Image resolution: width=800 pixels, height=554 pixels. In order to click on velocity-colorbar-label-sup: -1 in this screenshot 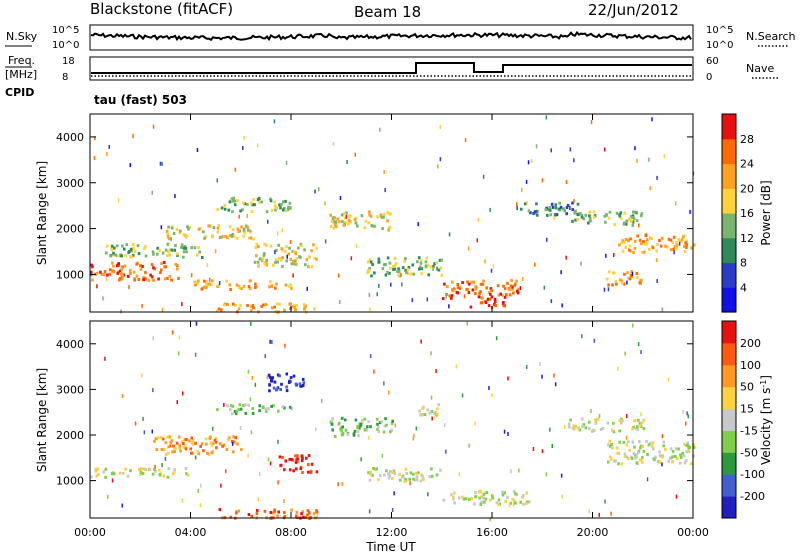, I will do `click(763, 384)`.